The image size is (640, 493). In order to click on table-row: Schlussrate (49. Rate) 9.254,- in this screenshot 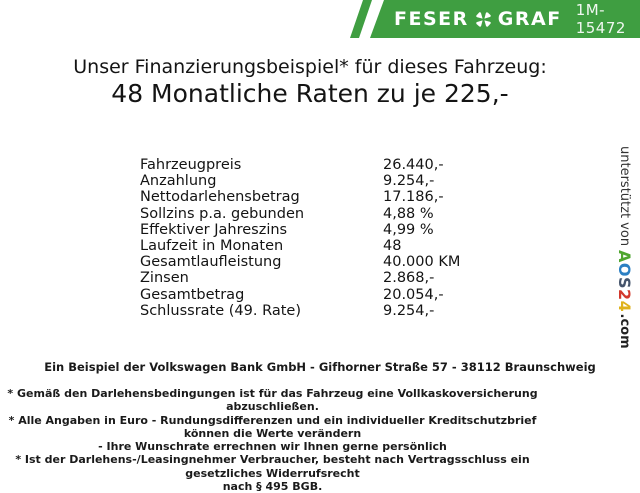, I will do `click(300, 311)`.